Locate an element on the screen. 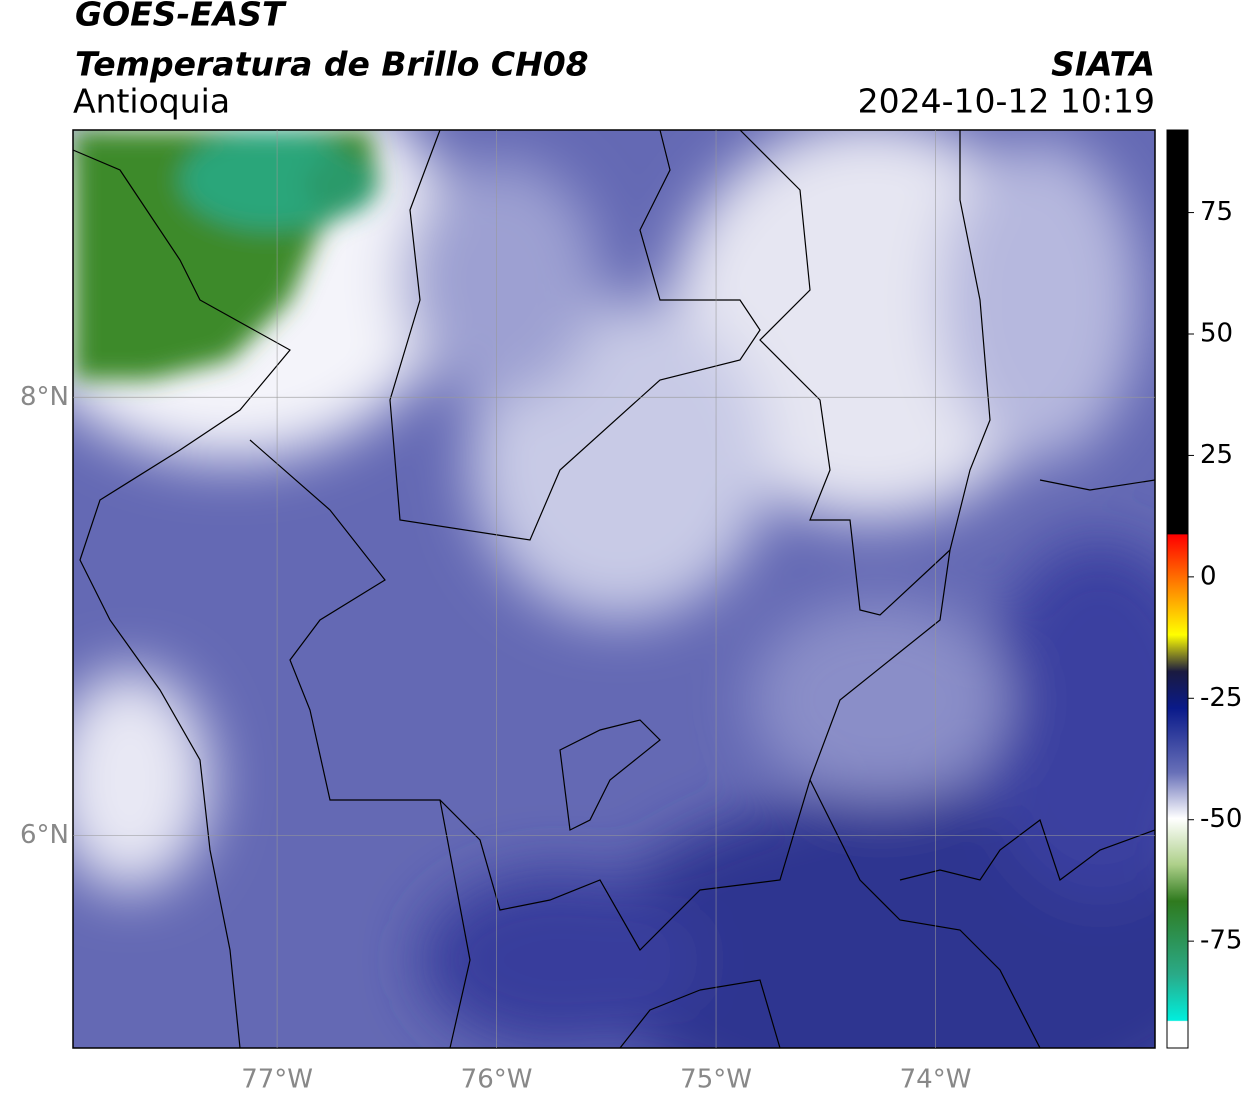 This screenshot has width=1252, height=1103. x-tick-label: 74°W is located at coordinates (936, 1080).